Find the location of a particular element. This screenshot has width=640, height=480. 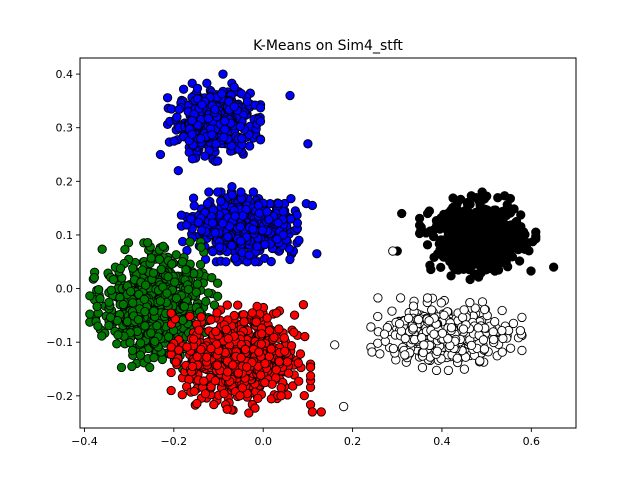

y-tick-label: 0.1 is located at coordinates (65, 235).